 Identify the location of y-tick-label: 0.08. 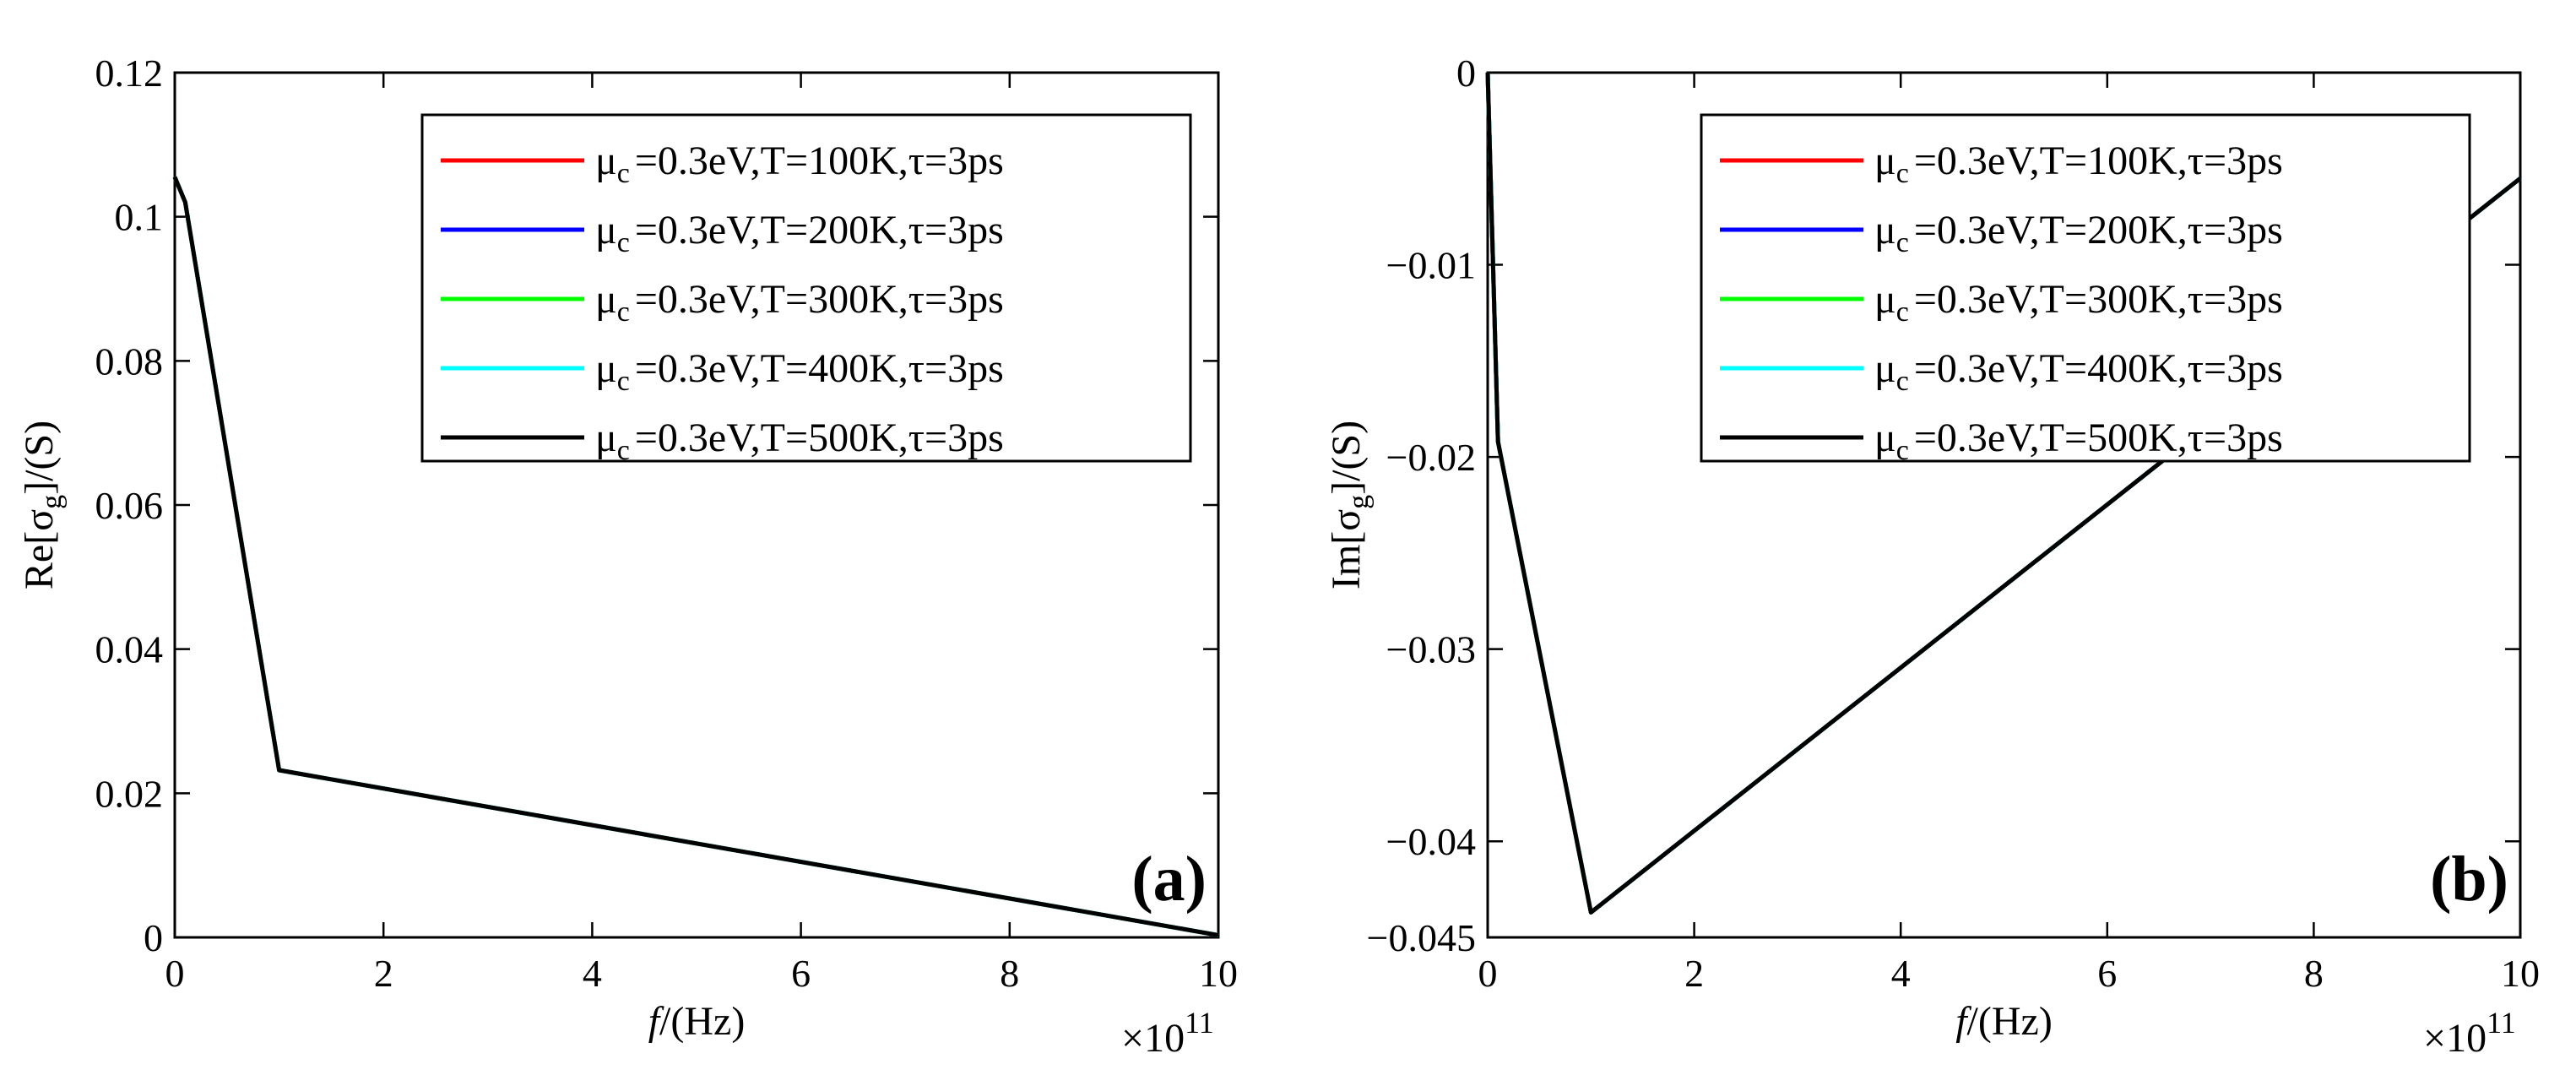
(129, 361).